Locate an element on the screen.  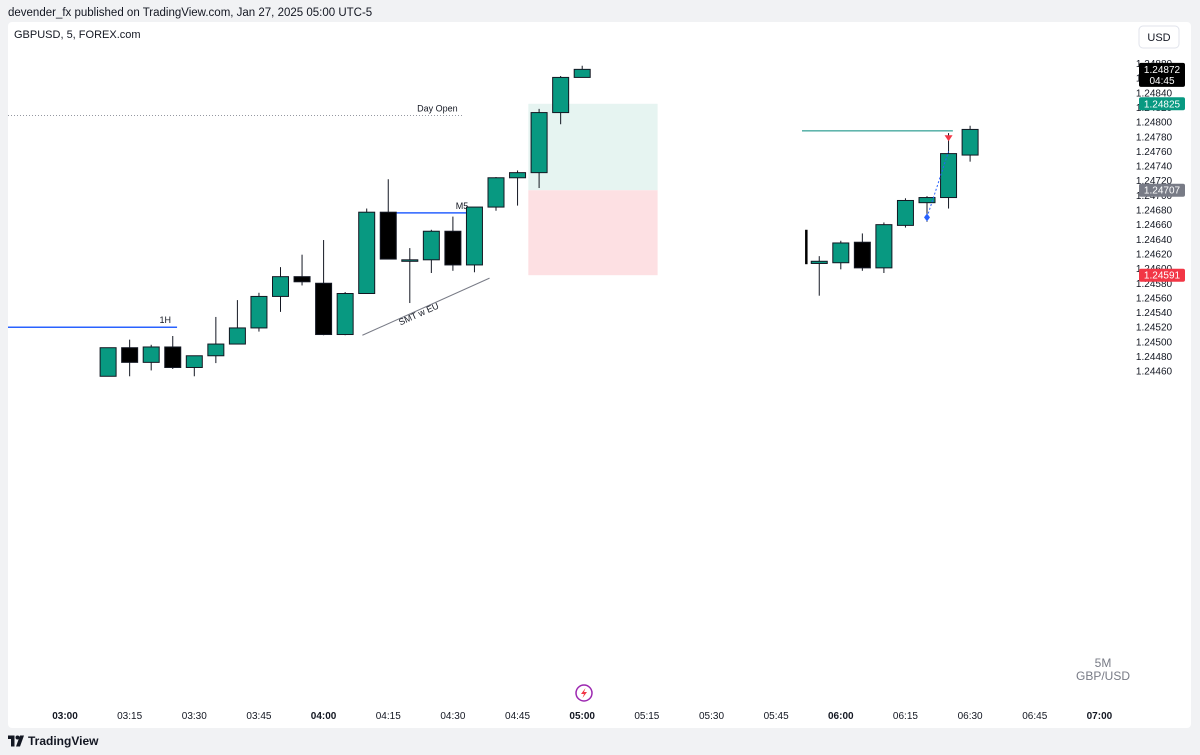
footer: TradingView is located at coordinates (600, 741).